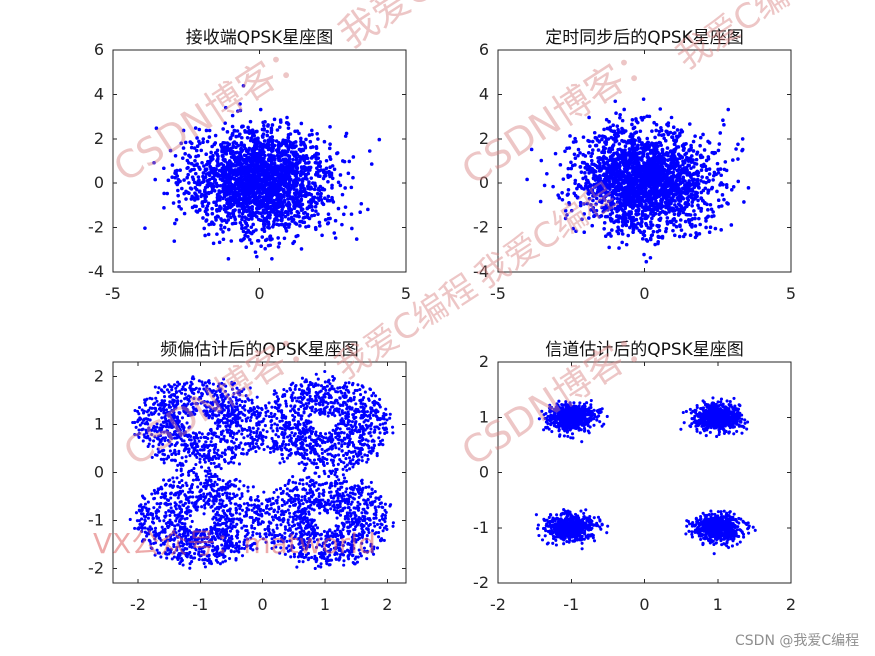  What do you see at coordinates (406, 293) in the screenshot?
I see `x-tick-label: 5` at bounding box center [406, 293].